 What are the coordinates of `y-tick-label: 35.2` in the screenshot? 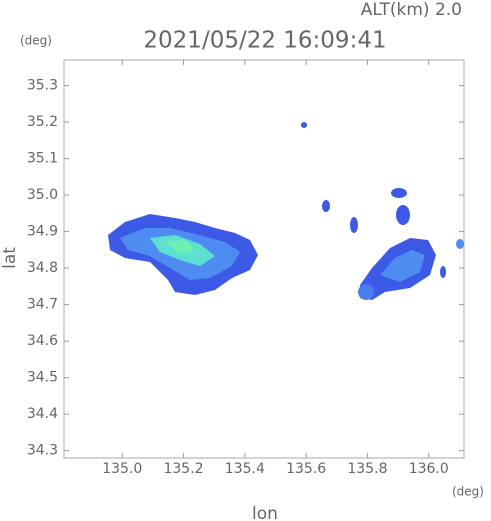 It's located at (42, 122).